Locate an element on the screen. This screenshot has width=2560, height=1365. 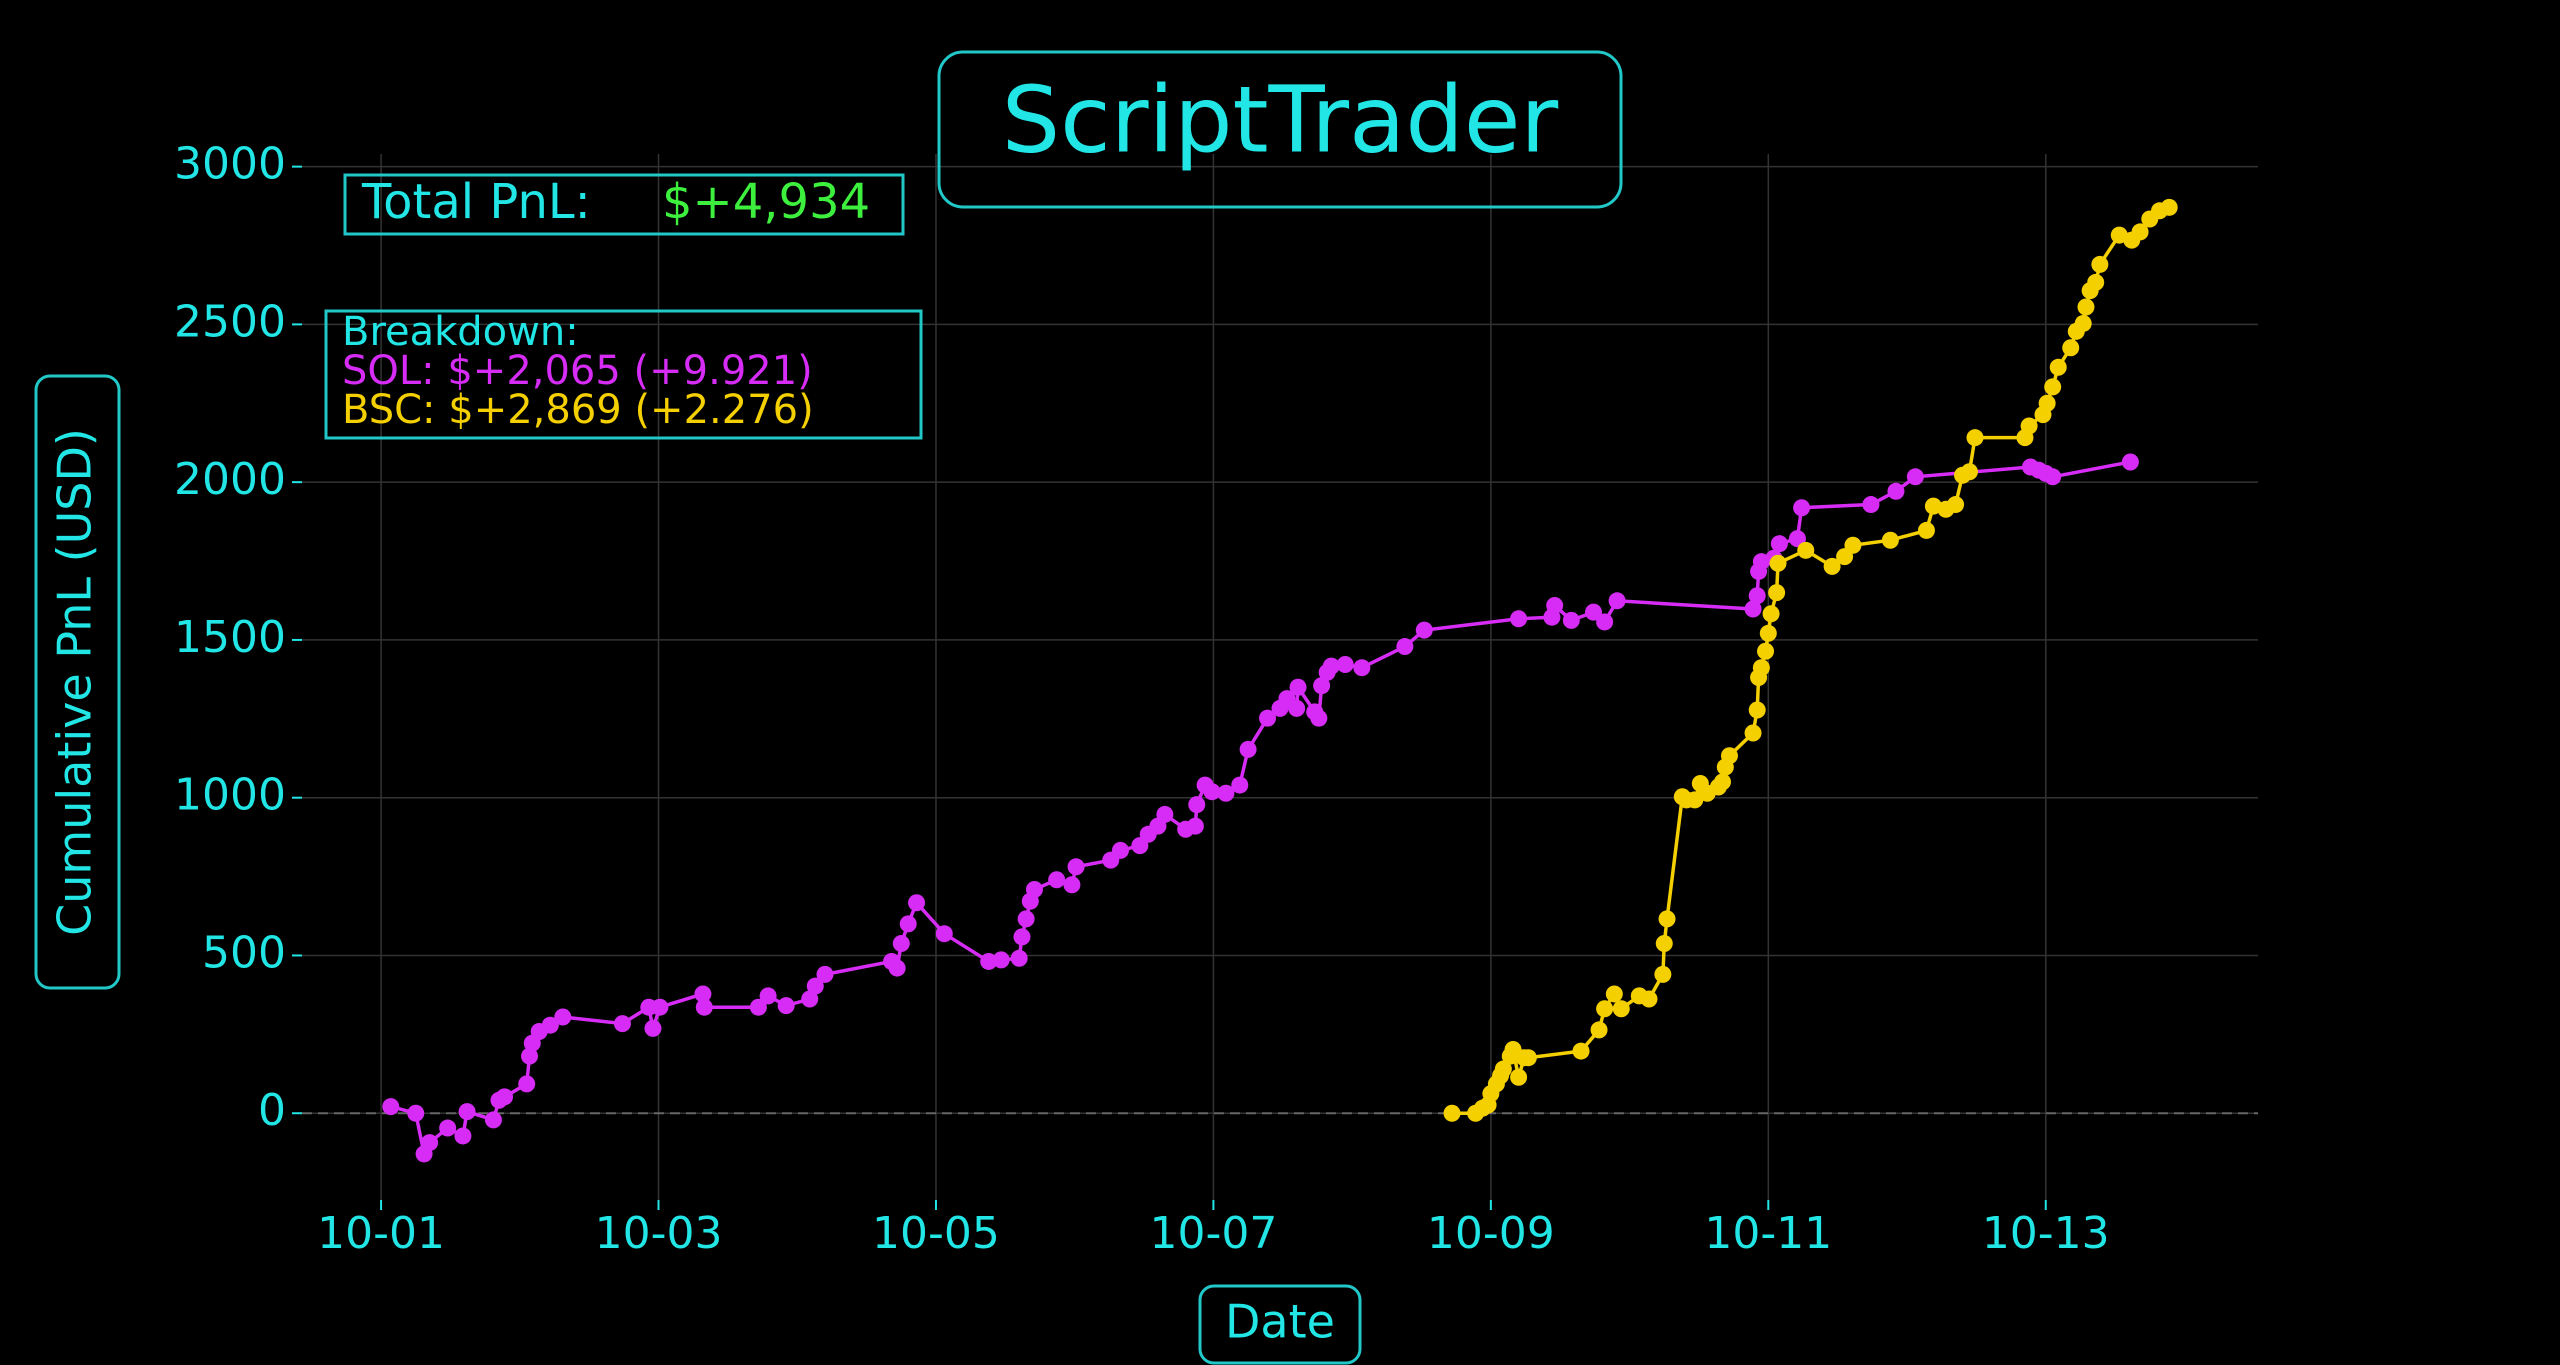
chart-title: ScriptTrader is located at coordinates (1280, 119).